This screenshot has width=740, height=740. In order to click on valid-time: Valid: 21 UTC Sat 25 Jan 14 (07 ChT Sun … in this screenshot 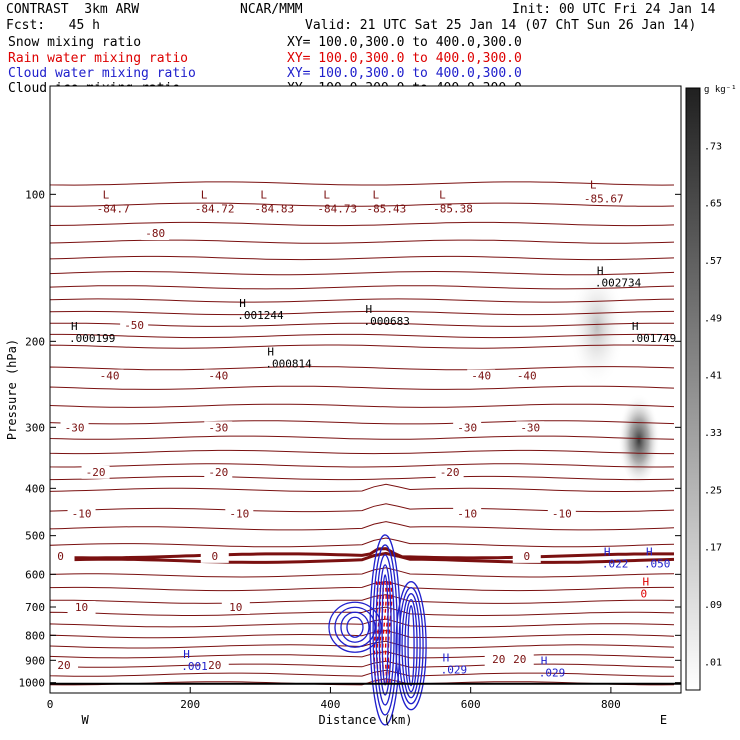, I will do `click(501, 25)`.